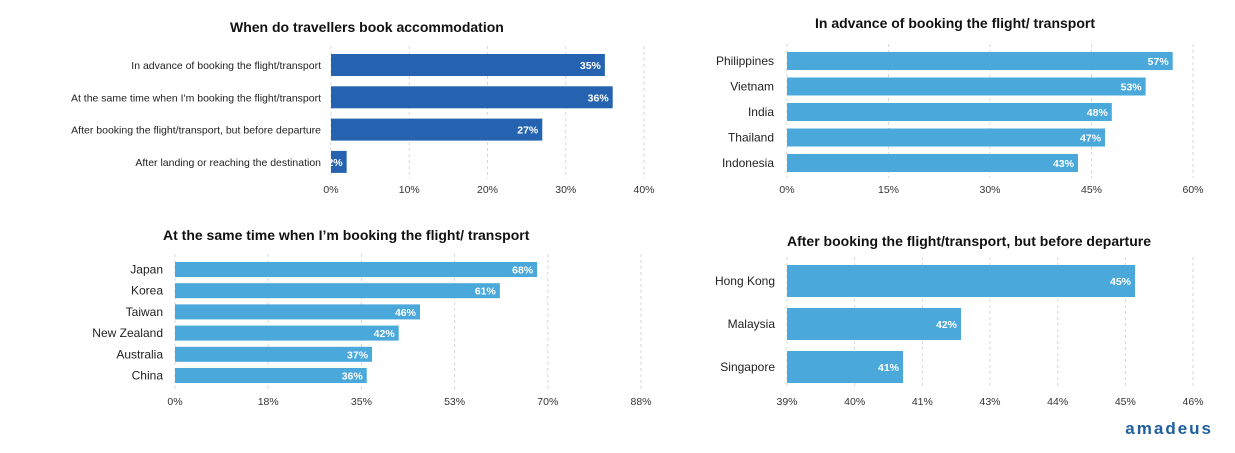 The width and height of the screenshot is (1235, 453). What do you see at coordinates (358, 355) in the screenshot?
I see `data-label: 37%` at bounding box center [358, 355].